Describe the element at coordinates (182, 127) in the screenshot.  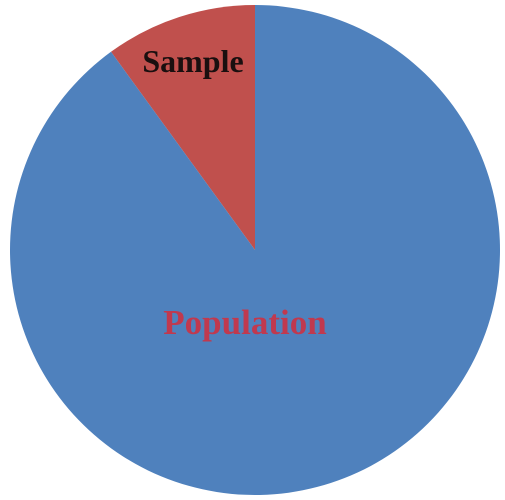
I see `pie-slice-sample` at that location.